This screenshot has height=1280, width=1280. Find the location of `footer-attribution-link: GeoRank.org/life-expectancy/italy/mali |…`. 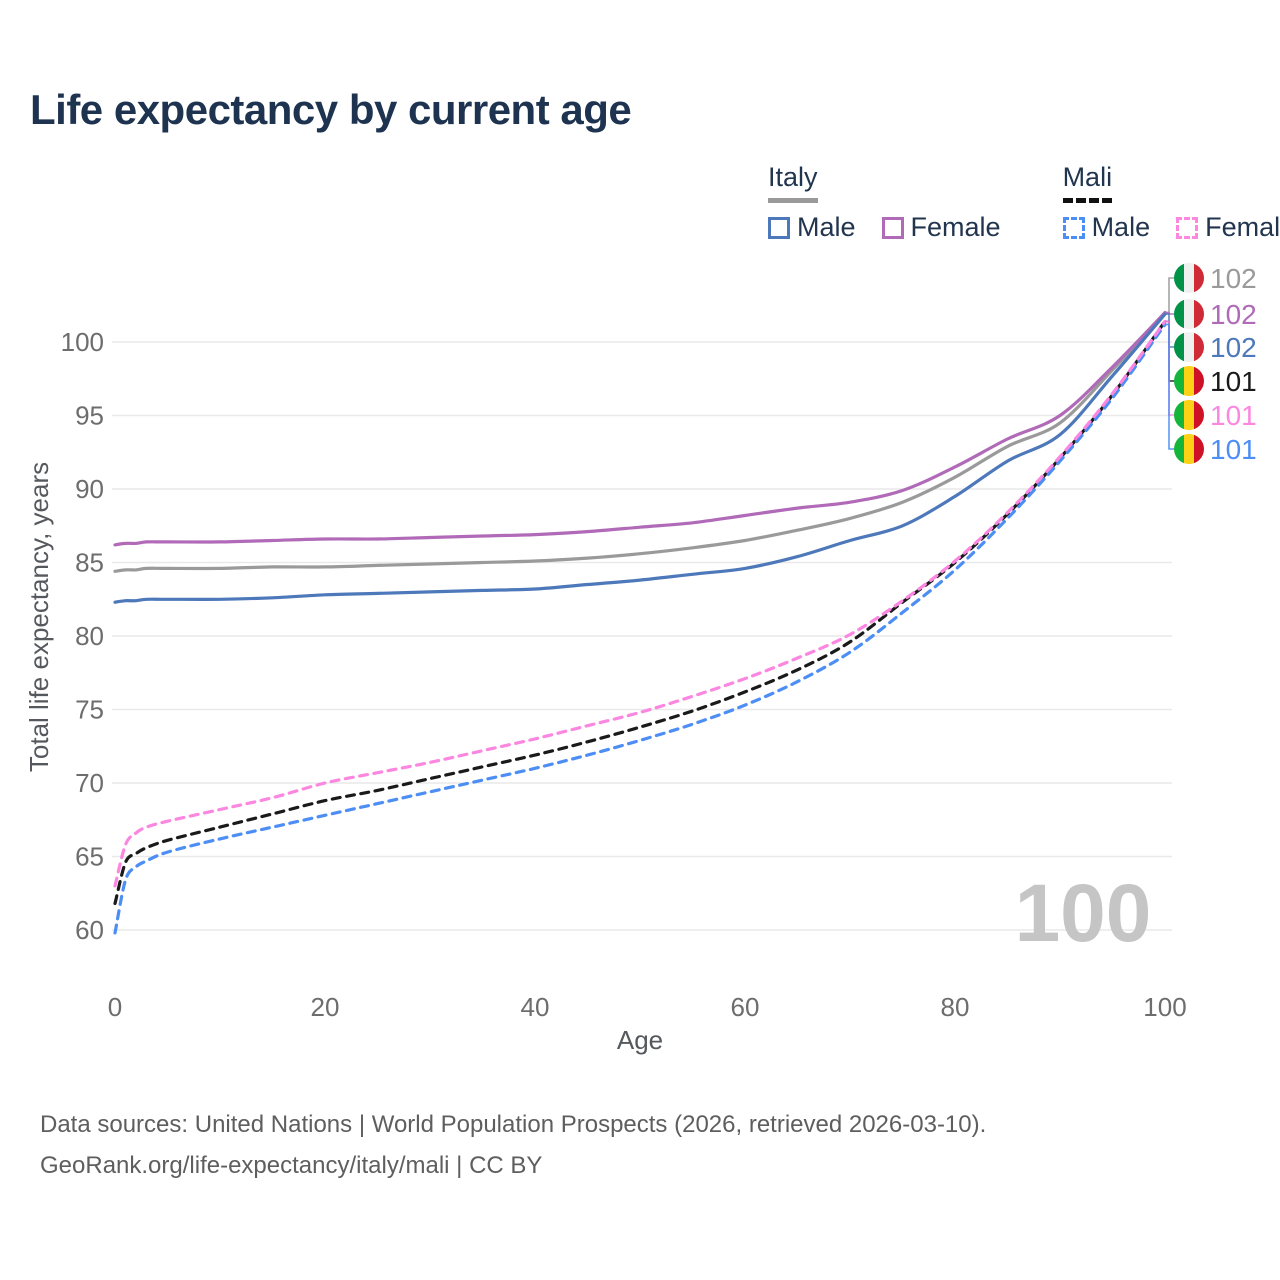

footer-attribution-link: GeoRank.org/life-expectancy/italy/mali |… is located at coordinates (291, 1165).